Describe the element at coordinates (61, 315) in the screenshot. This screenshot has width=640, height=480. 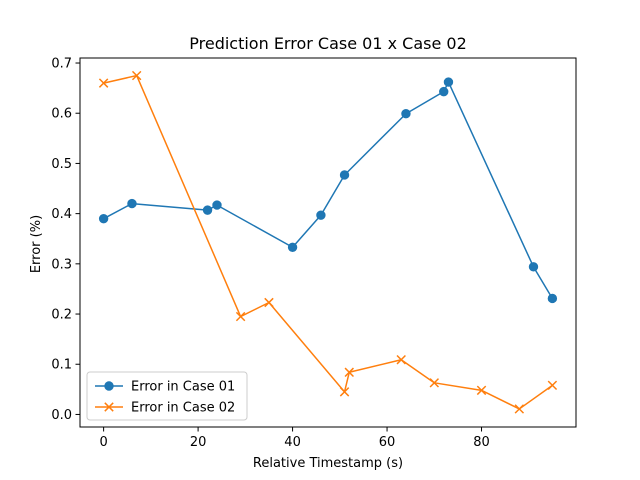
I see `y-tick-label: 0.2` at that location.